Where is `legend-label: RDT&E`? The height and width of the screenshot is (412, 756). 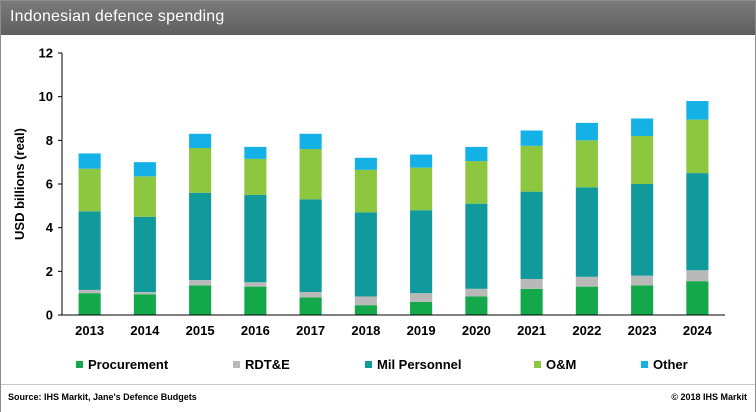 legend-label: RDT&E is located at coordinates (267, 364).